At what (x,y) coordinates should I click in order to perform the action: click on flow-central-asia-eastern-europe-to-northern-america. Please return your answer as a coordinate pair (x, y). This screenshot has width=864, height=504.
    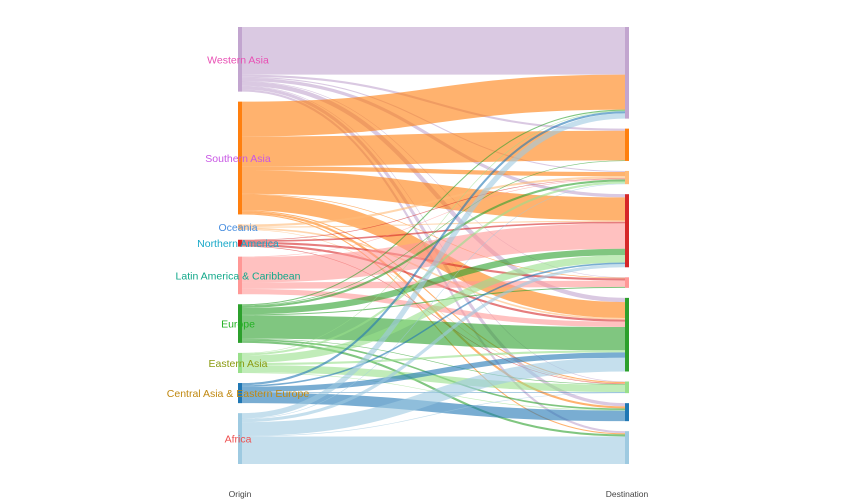
    Looking at the image, I should click on (433, 324).